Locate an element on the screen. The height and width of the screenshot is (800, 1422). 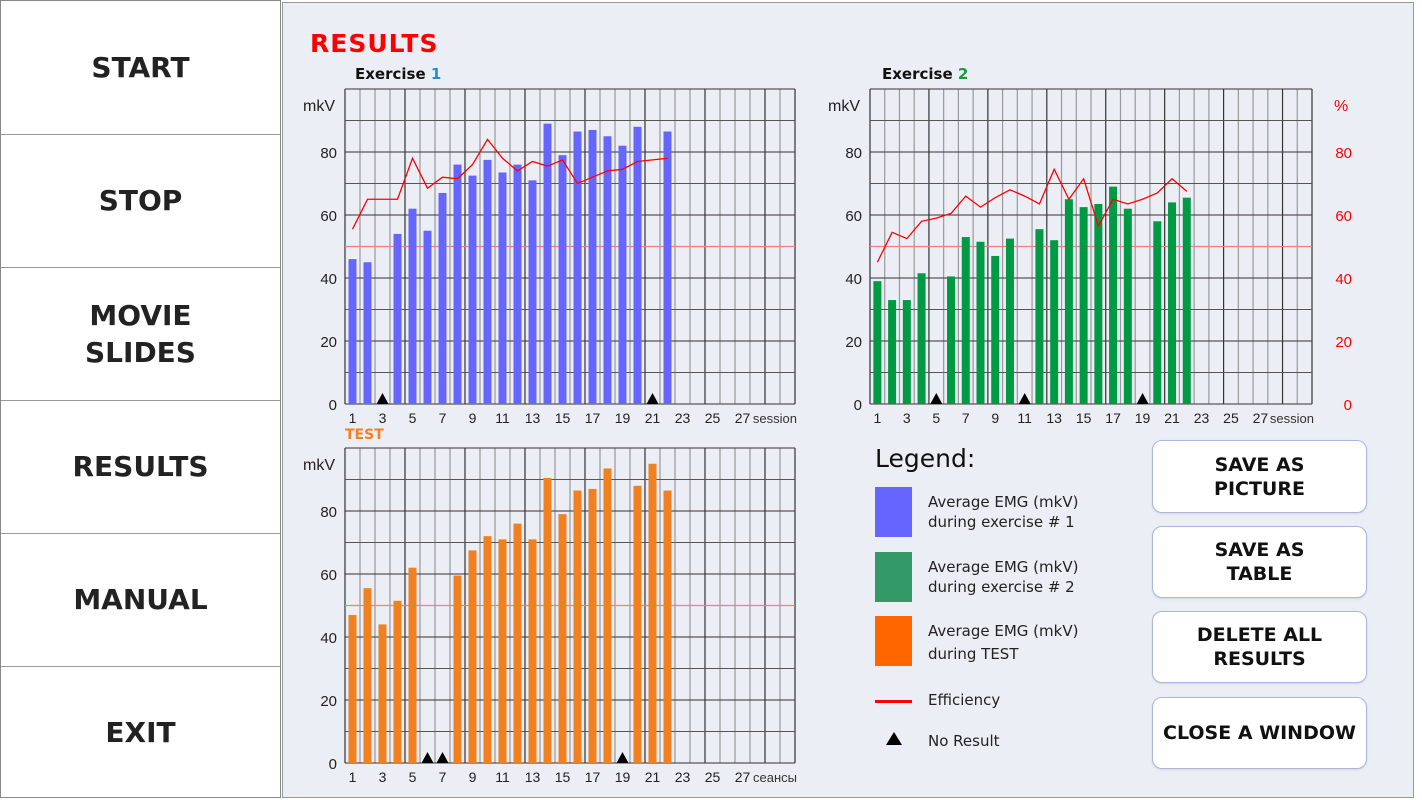
x-tick-label: 15 is located at coordinates (563, 418).